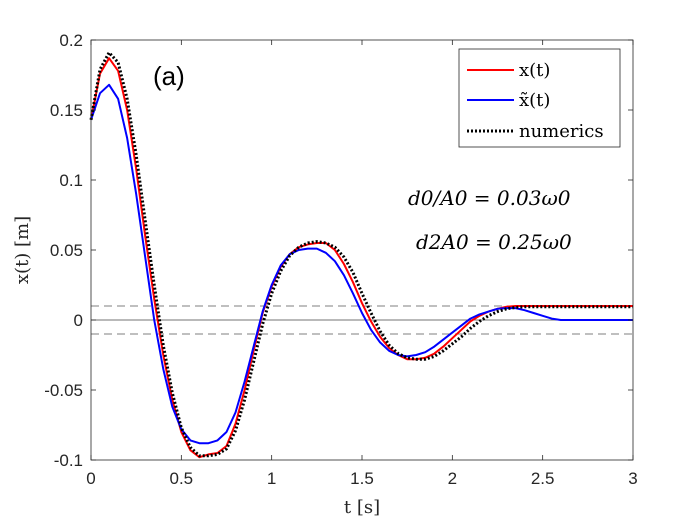  What do you see at coordinates (68, 460) in the screenshot?
I see `y-tick-label: -0.1` at bounding box center [68, 460].